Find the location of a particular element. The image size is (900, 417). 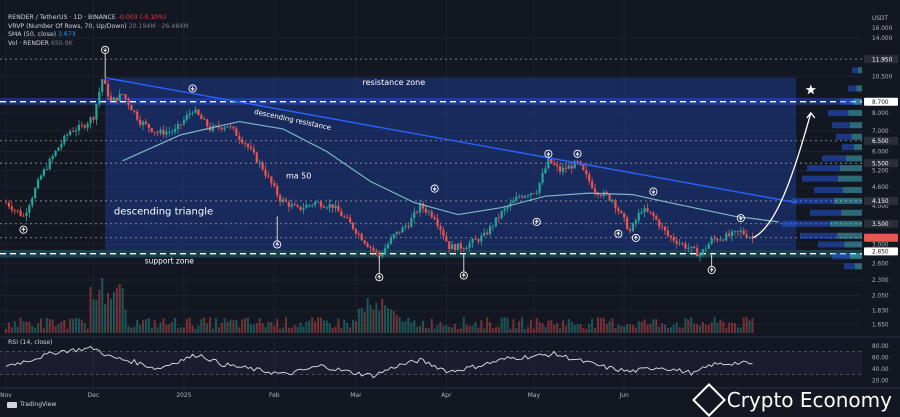

tradingview-label: TradingView is located at coordinates (38, 404).